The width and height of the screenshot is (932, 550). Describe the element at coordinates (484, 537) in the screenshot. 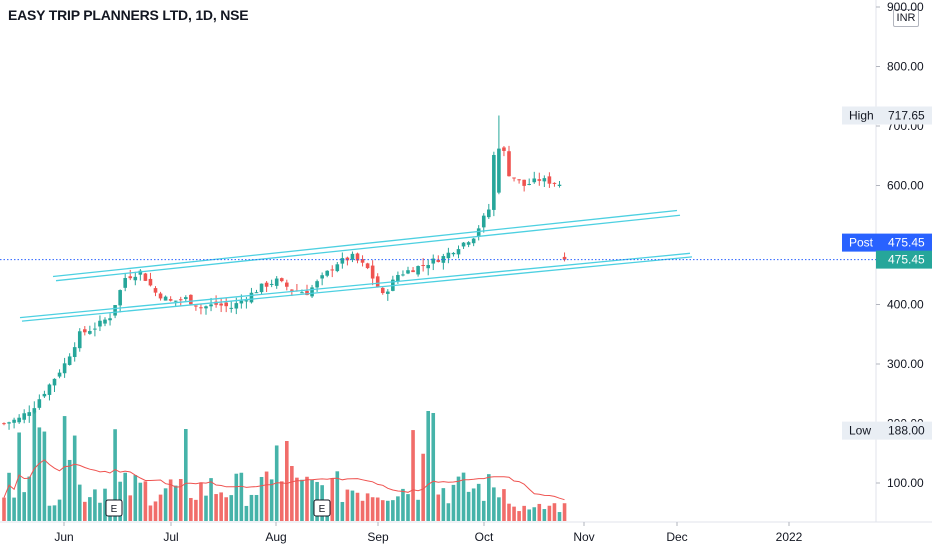

I see `x-tick-label: Oct` at that location.